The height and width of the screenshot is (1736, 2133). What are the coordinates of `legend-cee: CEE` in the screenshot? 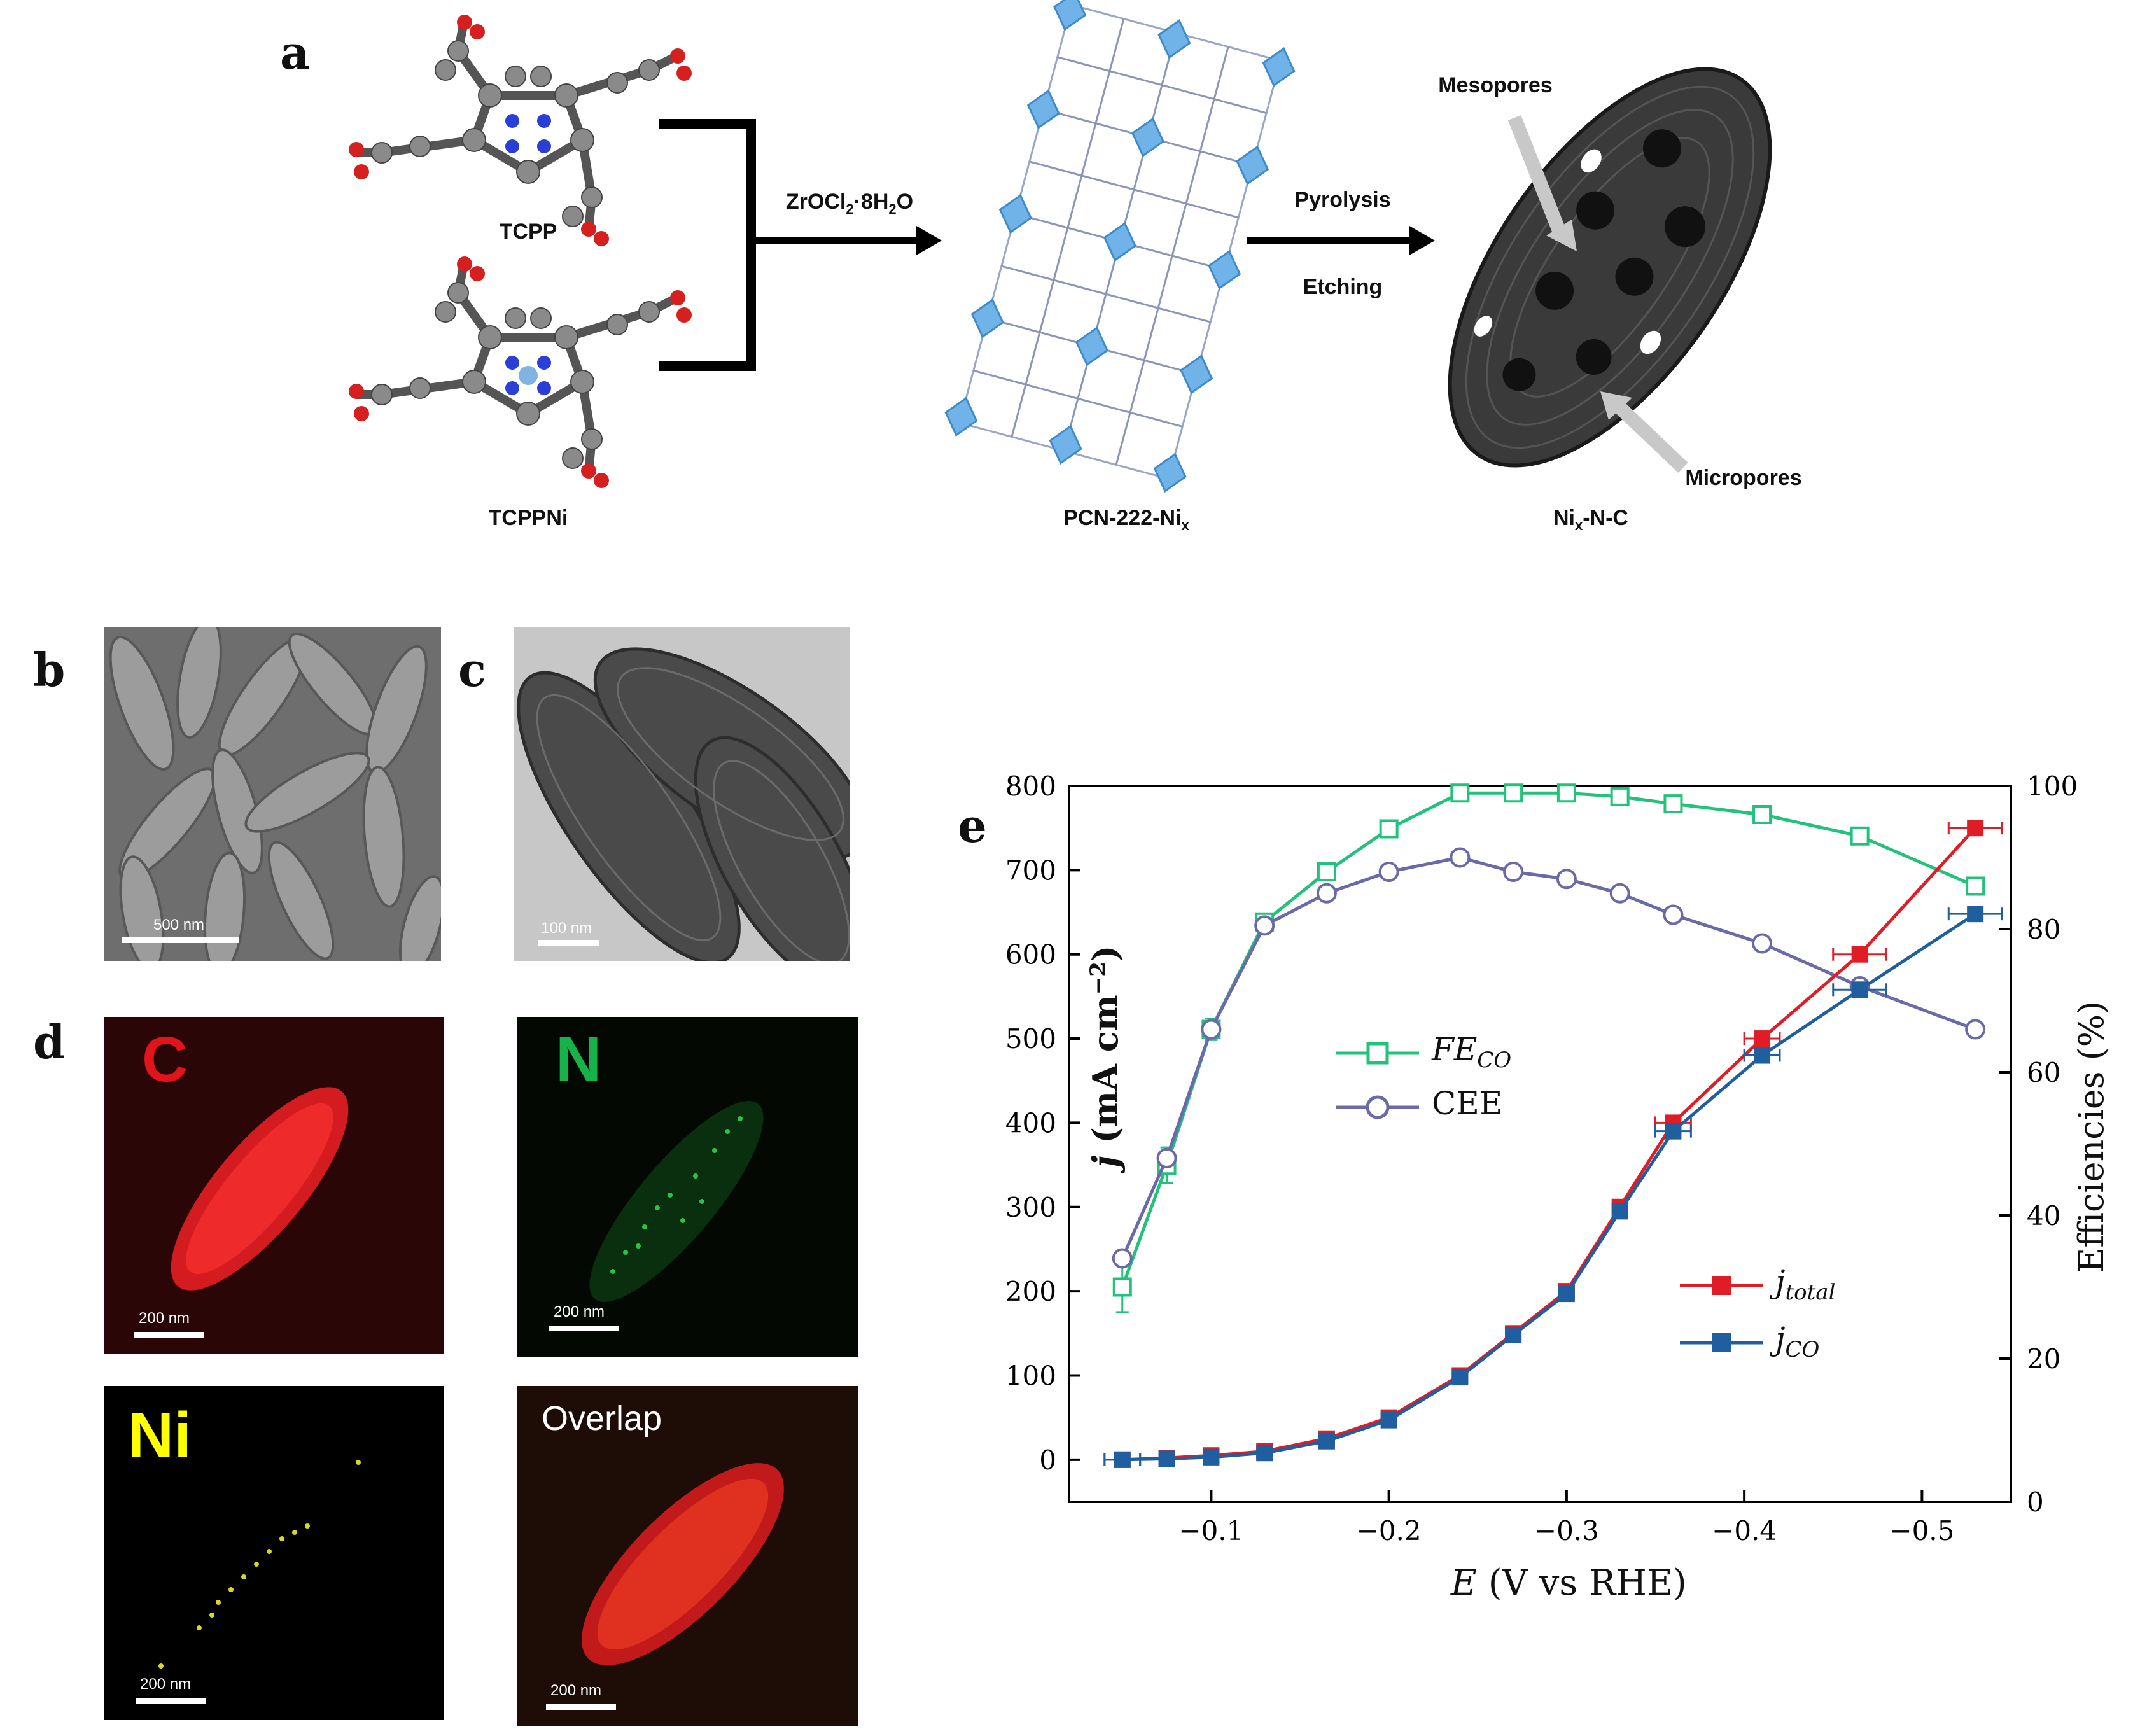 It's located at (1431, 1107).